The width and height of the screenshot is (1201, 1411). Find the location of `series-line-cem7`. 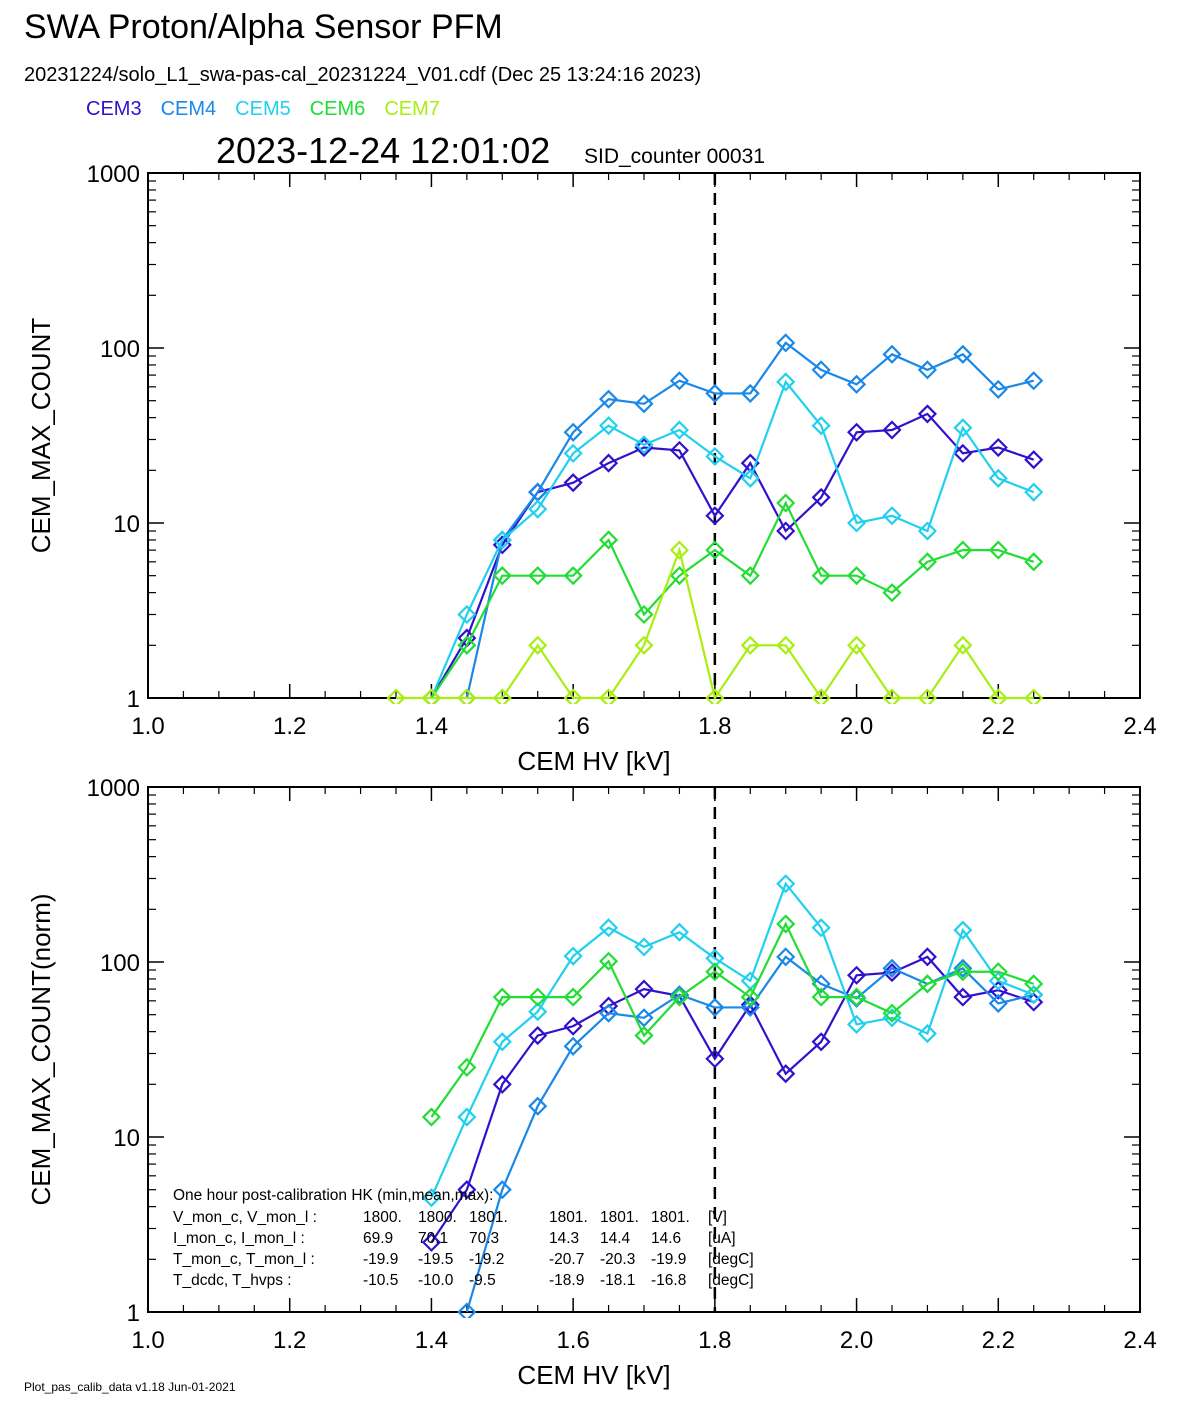

series-line-cem7 is located at coordinates (715, 623).